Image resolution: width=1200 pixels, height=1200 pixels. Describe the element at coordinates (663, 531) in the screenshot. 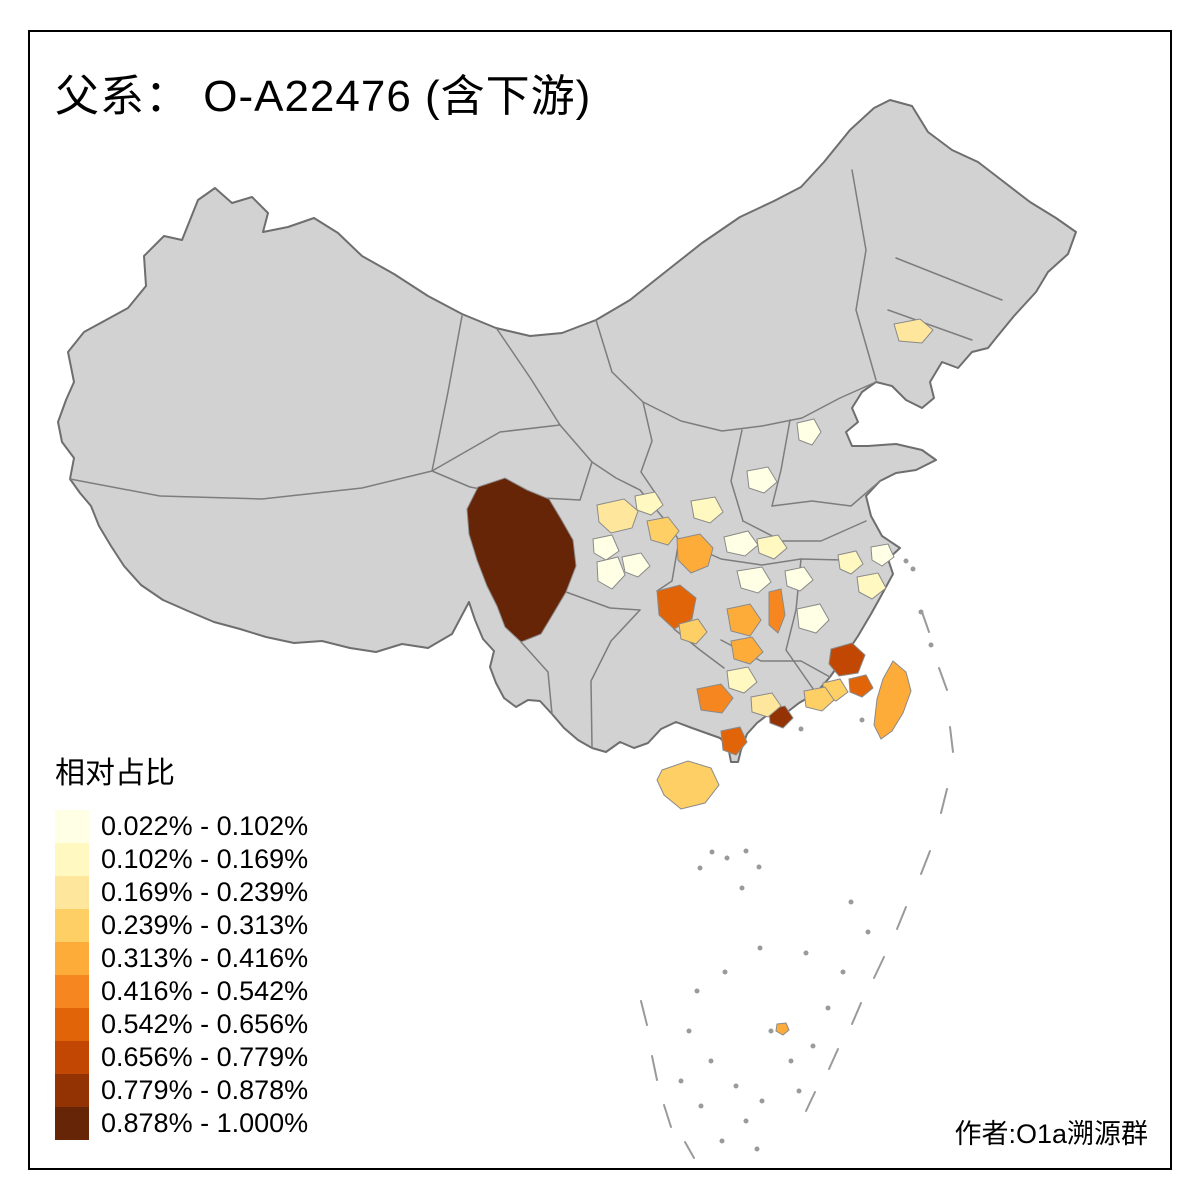

I see `map-region-shaanxi-mid` at that location.